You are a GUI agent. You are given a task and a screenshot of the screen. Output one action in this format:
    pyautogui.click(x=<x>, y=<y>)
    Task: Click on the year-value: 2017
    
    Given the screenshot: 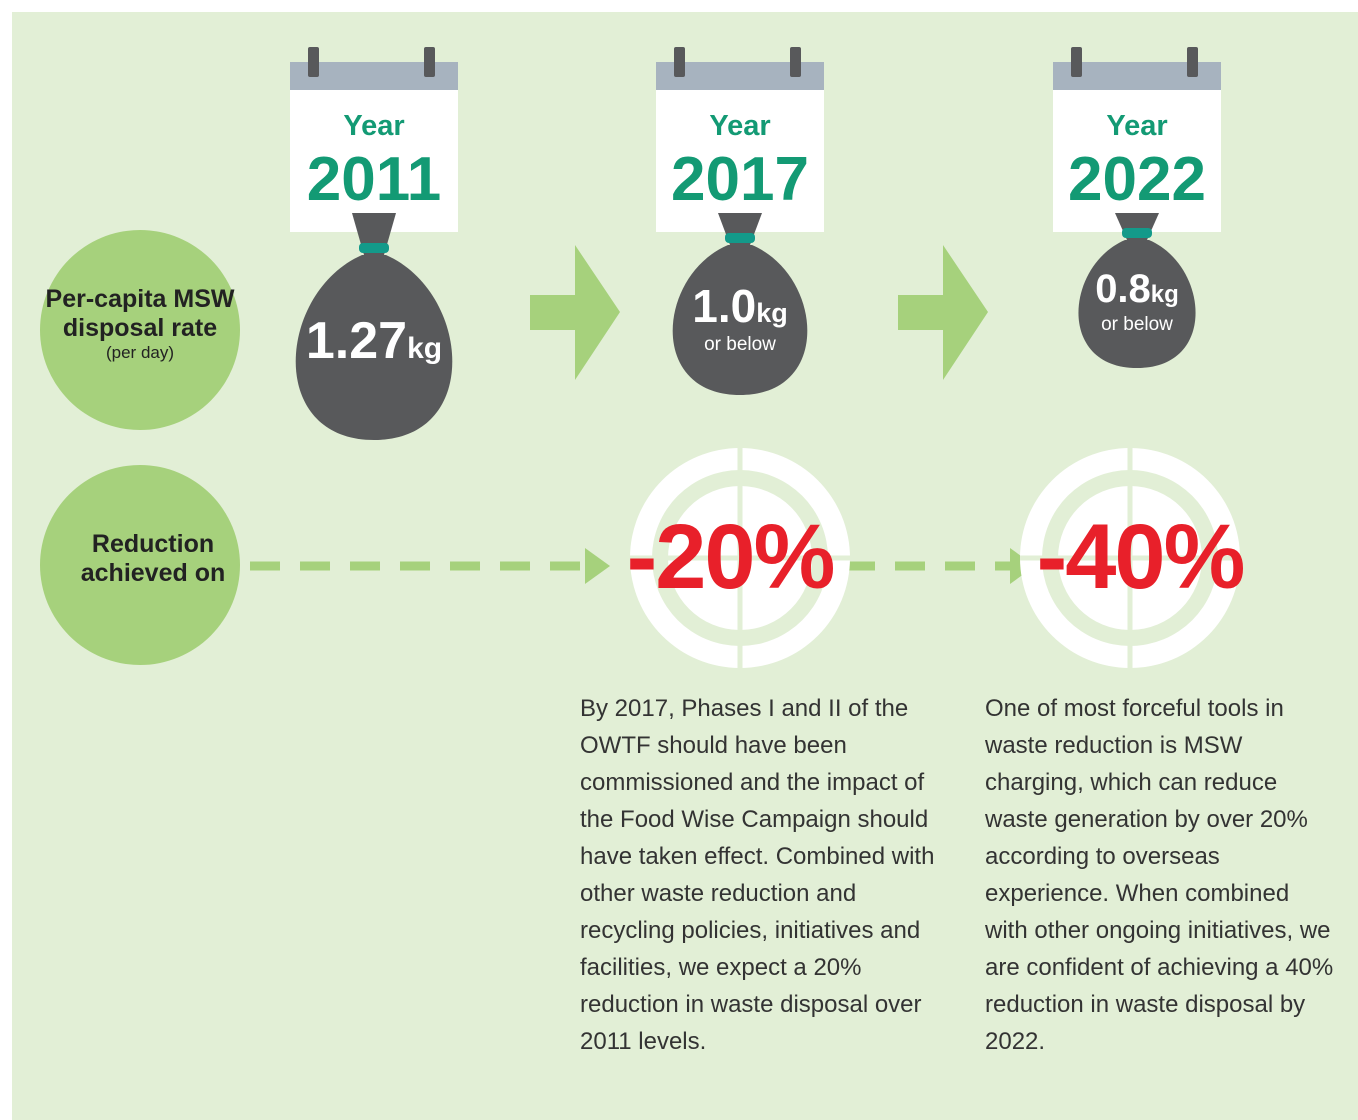 What is the action you would take?
    pyautogui.click(x=740, y=179)
    